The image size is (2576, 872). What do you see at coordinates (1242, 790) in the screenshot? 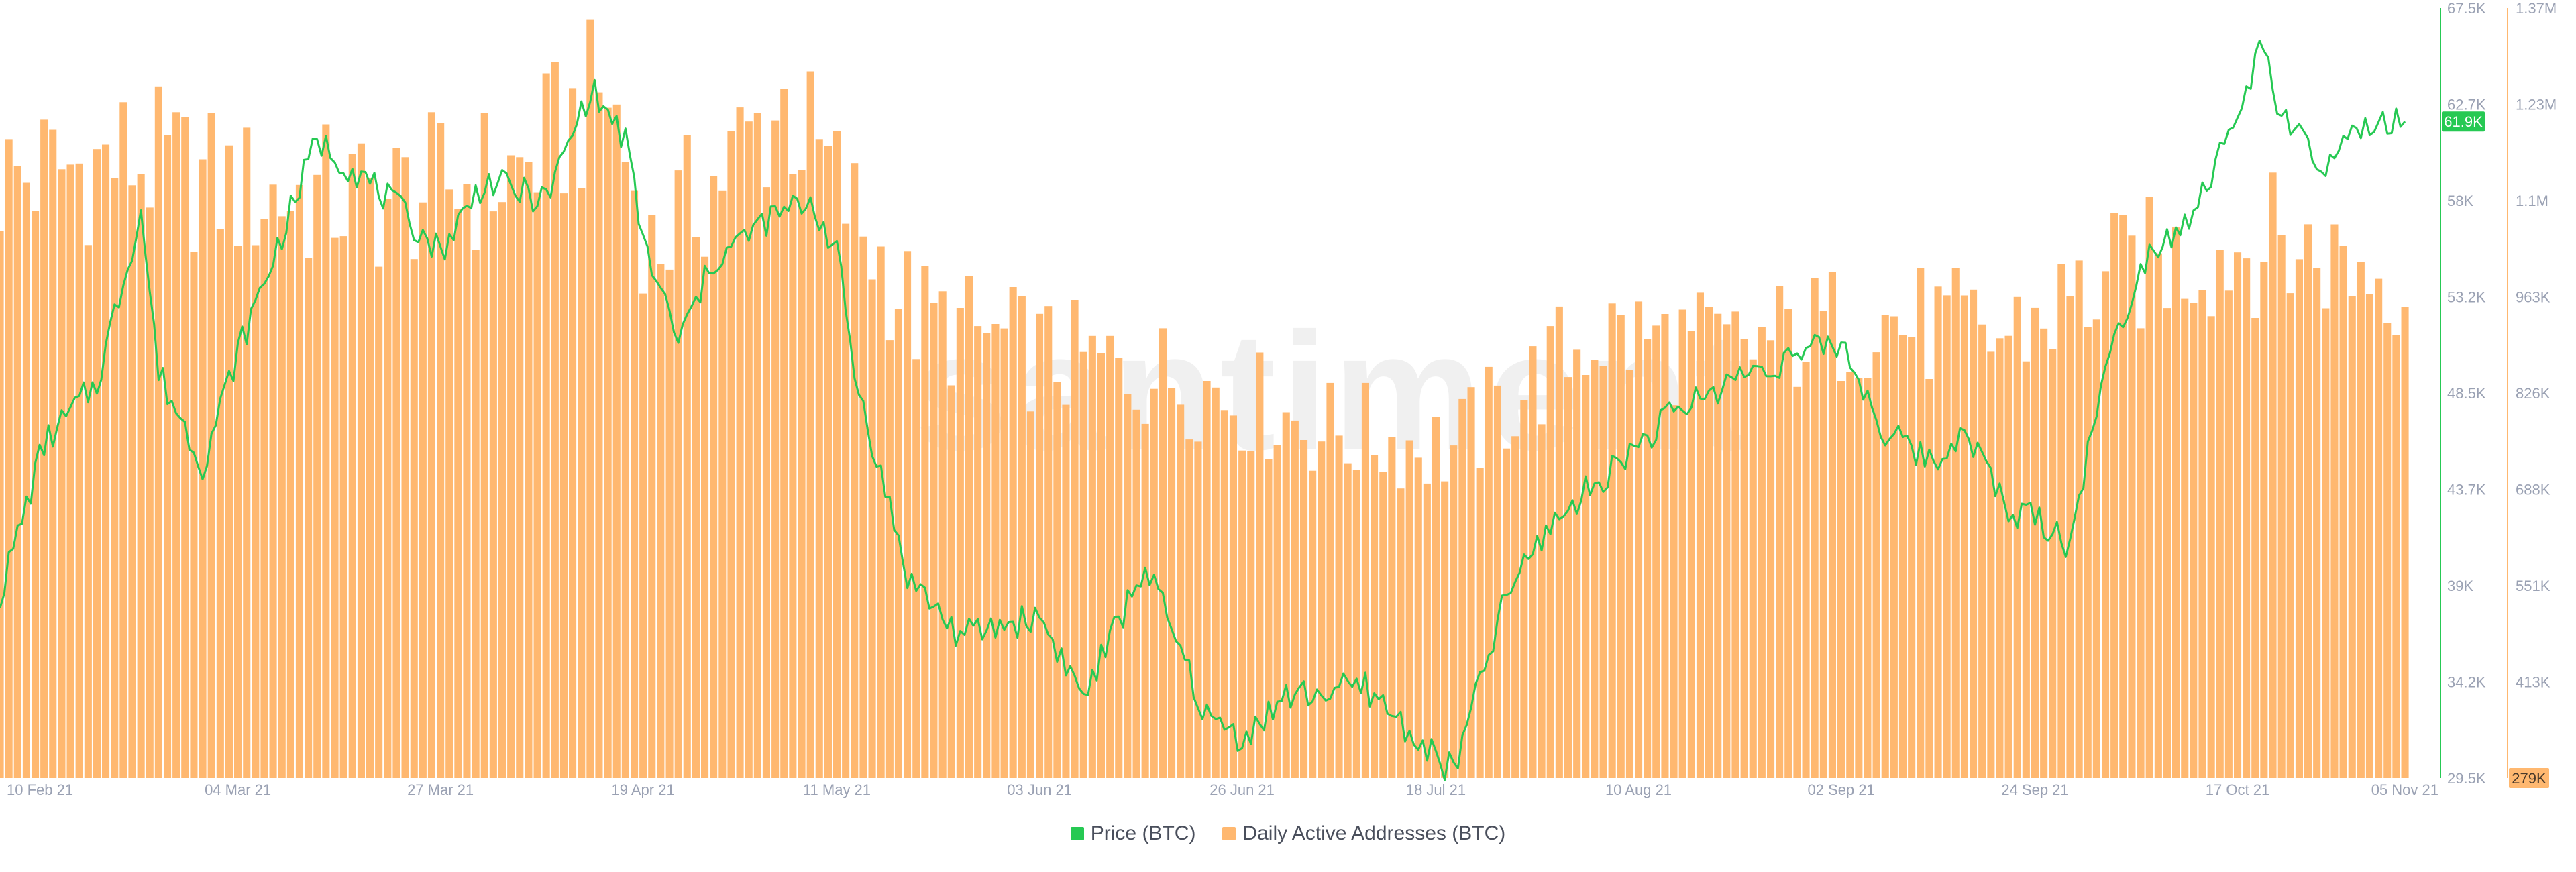
I see `x-tick-label: 26 Jun 21` at bounding box center [1242, 790].